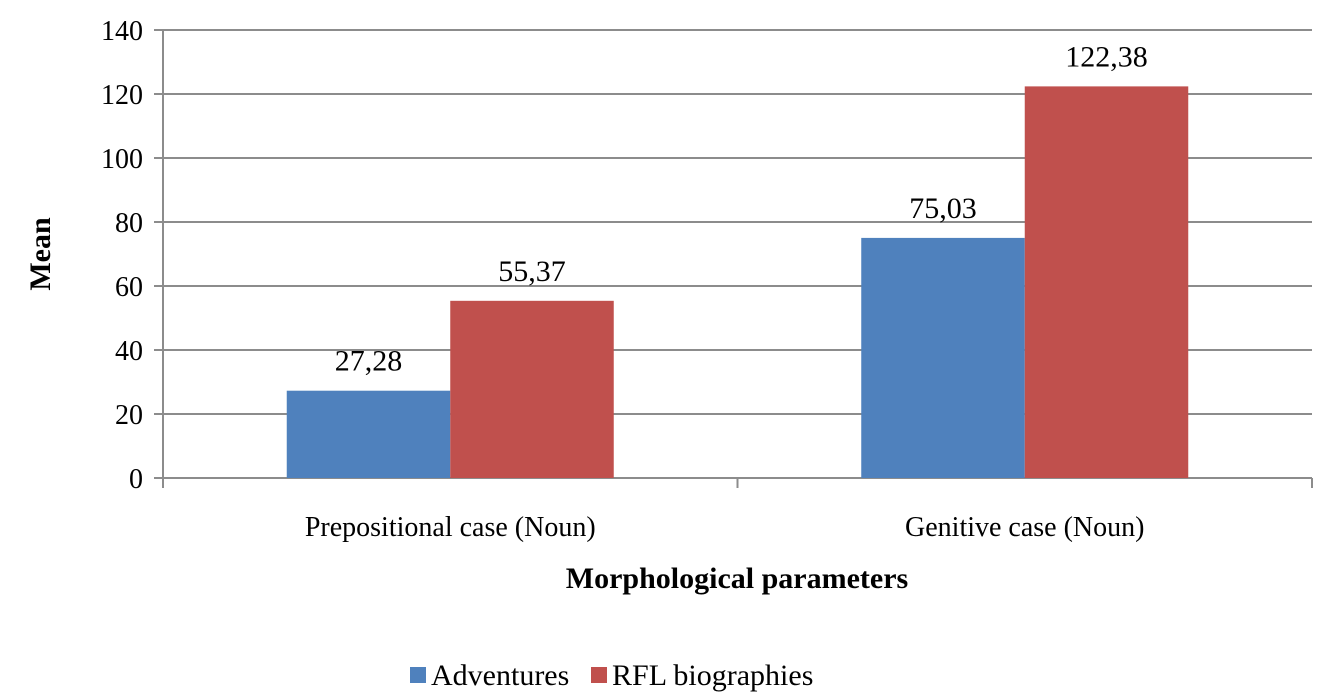 The width and height of the screenshot is (1332, 697). What do you see at coordinates (136, 479) in the screenshot?
I see `y-tick-label: 0` at bounding box center [136, 479].